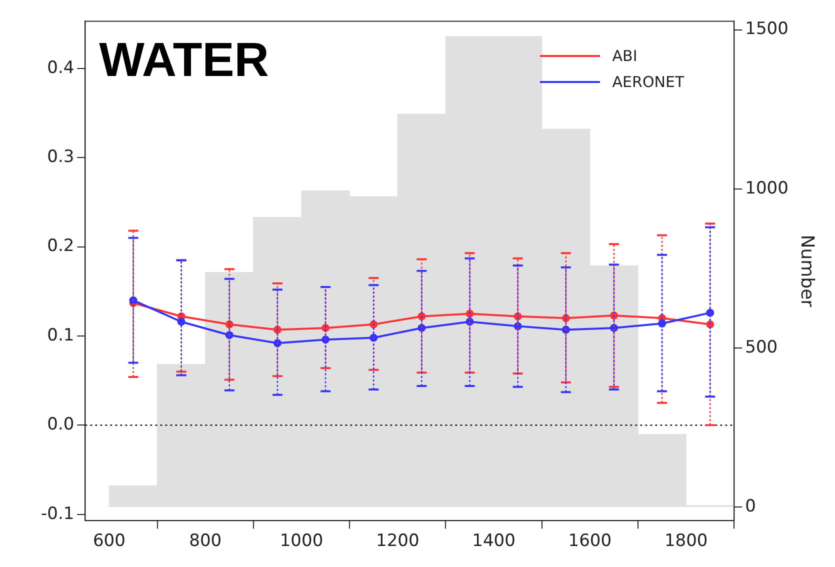 The height and width of the screenshot is (567, 835). What do you see at coordinates (60, 157) in the screenshot?
I see `y-tick-label: 0.3` at bounding box center [60, 157].